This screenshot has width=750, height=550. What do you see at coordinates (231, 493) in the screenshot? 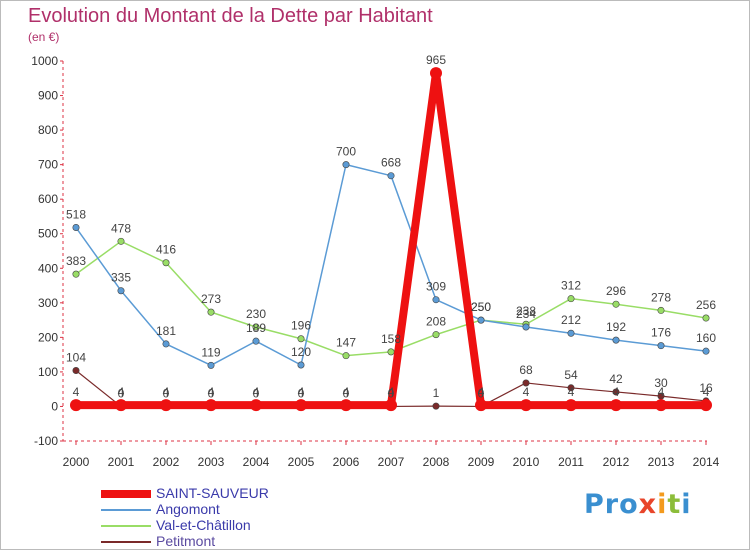
I see `legend-item: SAINT-SAUVEUR` at bounding box center [231, 493].